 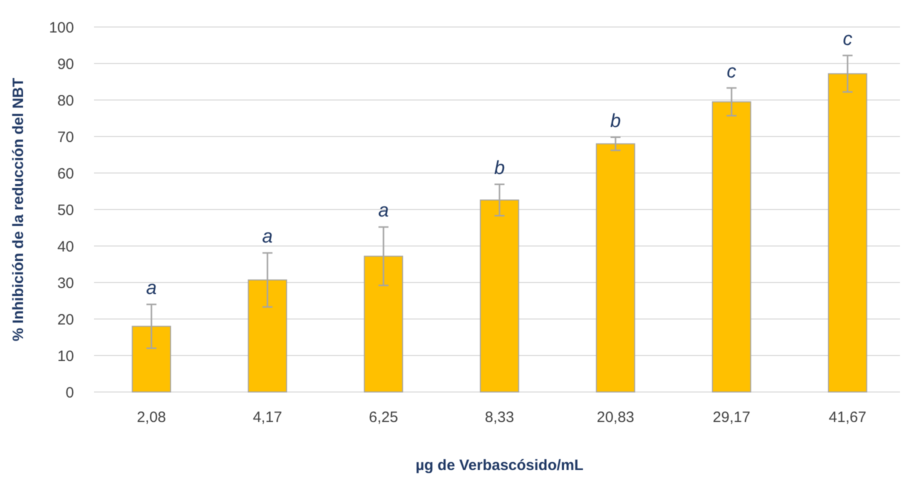 What do you see at coordinates (500, 465) in the screenshot?
I see `x-axis-title: µg de Verbascósido/mL` at bounding box center [500, 465].